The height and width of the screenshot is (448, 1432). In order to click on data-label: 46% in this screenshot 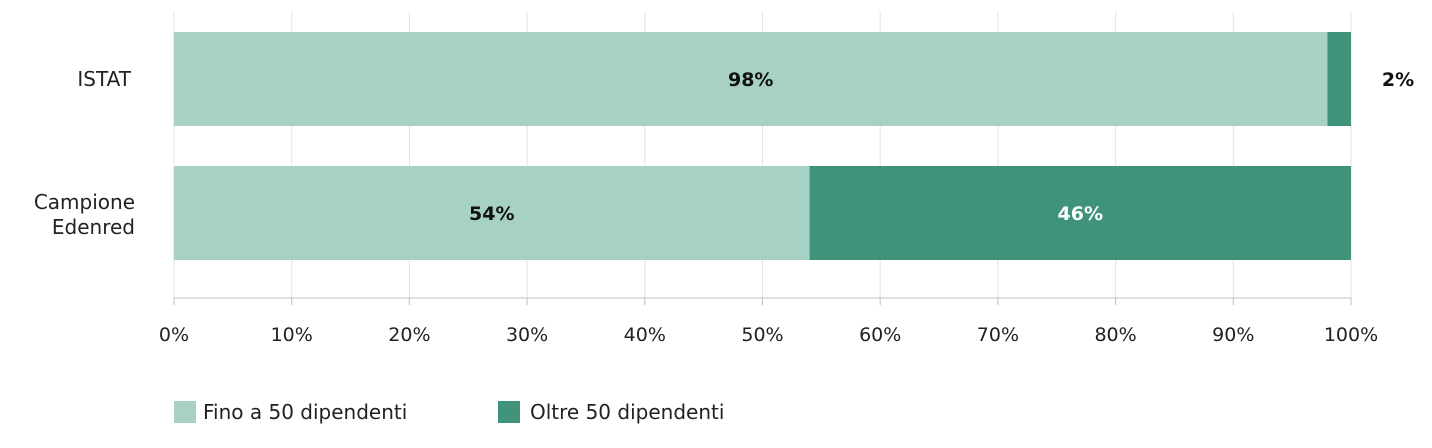, I will do `click(1080, 214)`.